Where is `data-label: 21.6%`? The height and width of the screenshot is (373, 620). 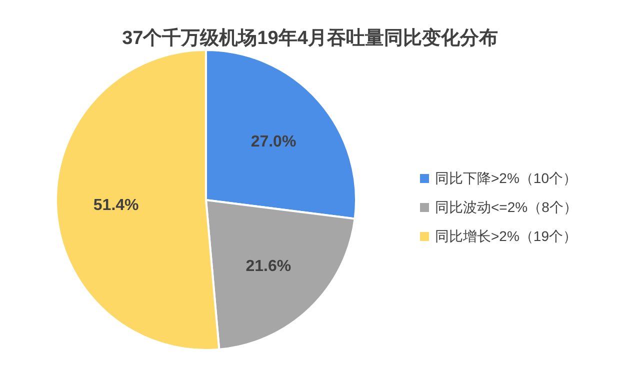
data-label: 21.6% is located at coordinates (269, 266).